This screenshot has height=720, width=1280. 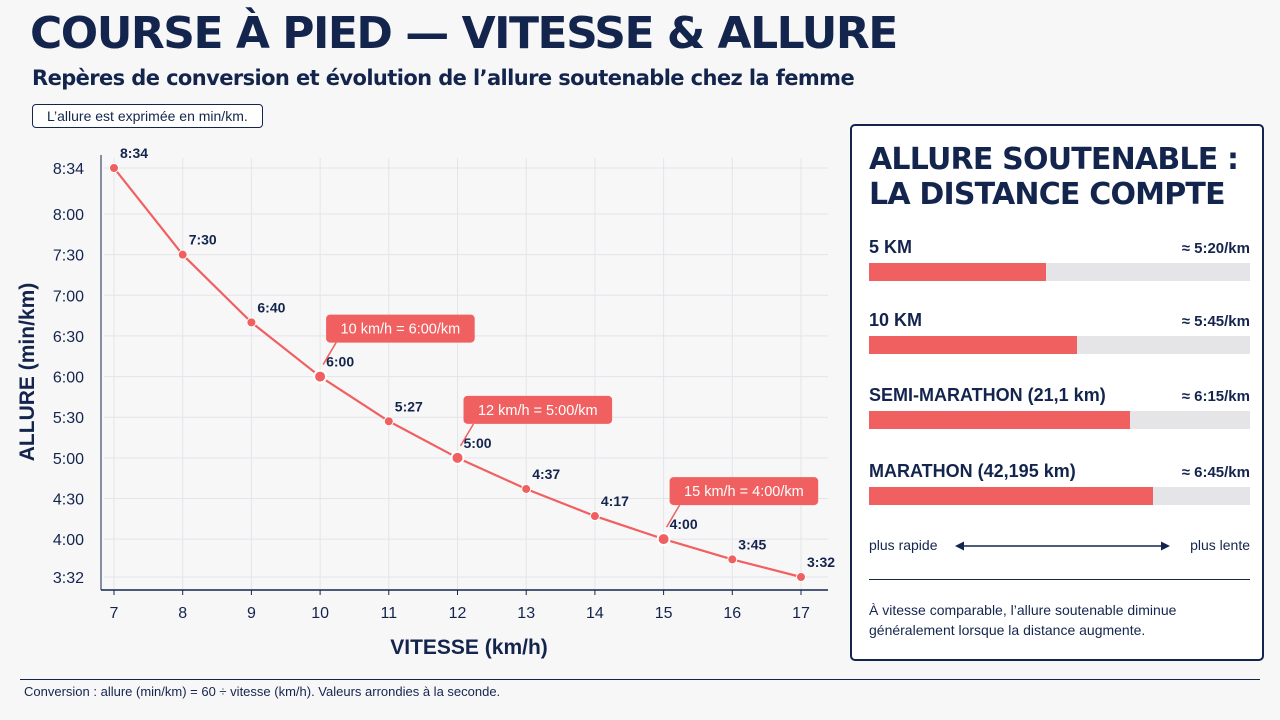 I want to click on x-tick-label: 7, so click(x=114, y=613).